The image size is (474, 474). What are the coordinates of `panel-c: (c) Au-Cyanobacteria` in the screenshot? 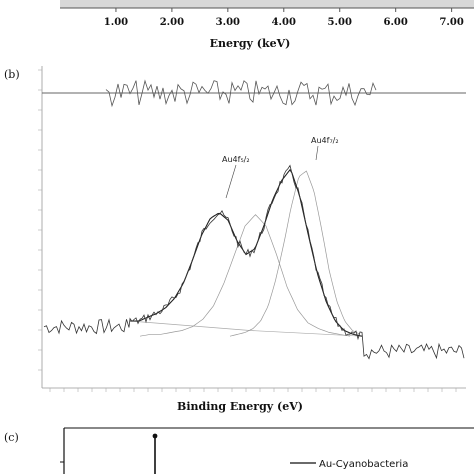 It's located at (239, 450).